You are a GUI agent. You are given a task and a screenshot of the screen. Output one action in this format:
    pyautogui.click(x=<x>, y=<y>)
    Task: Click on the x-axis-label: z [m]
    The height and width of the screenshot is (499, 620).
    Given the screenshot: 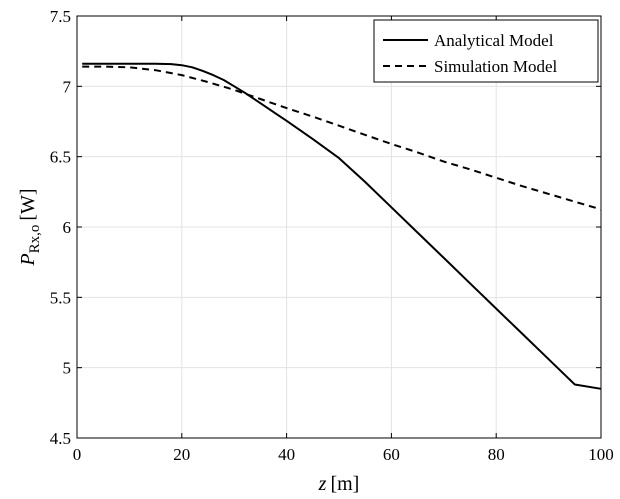 What is the action you would take?
    pyautogui.click(x=339, y=484)
    